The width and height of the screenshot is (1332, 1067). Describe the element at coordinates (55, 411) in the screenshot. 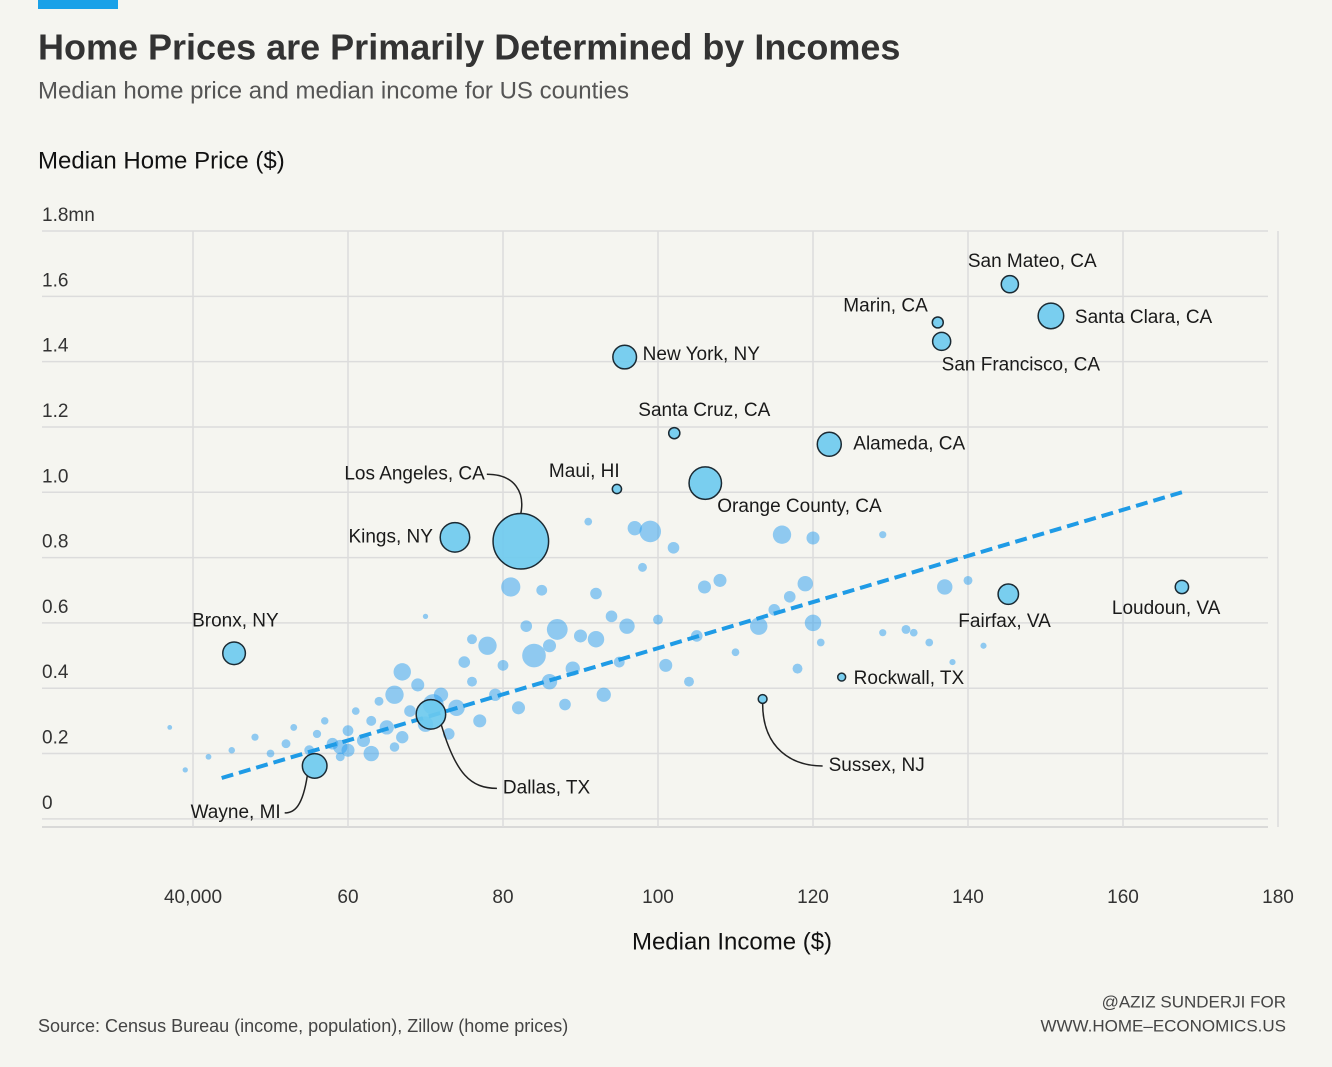

I see `y-tick-label: 1.2` at that location.